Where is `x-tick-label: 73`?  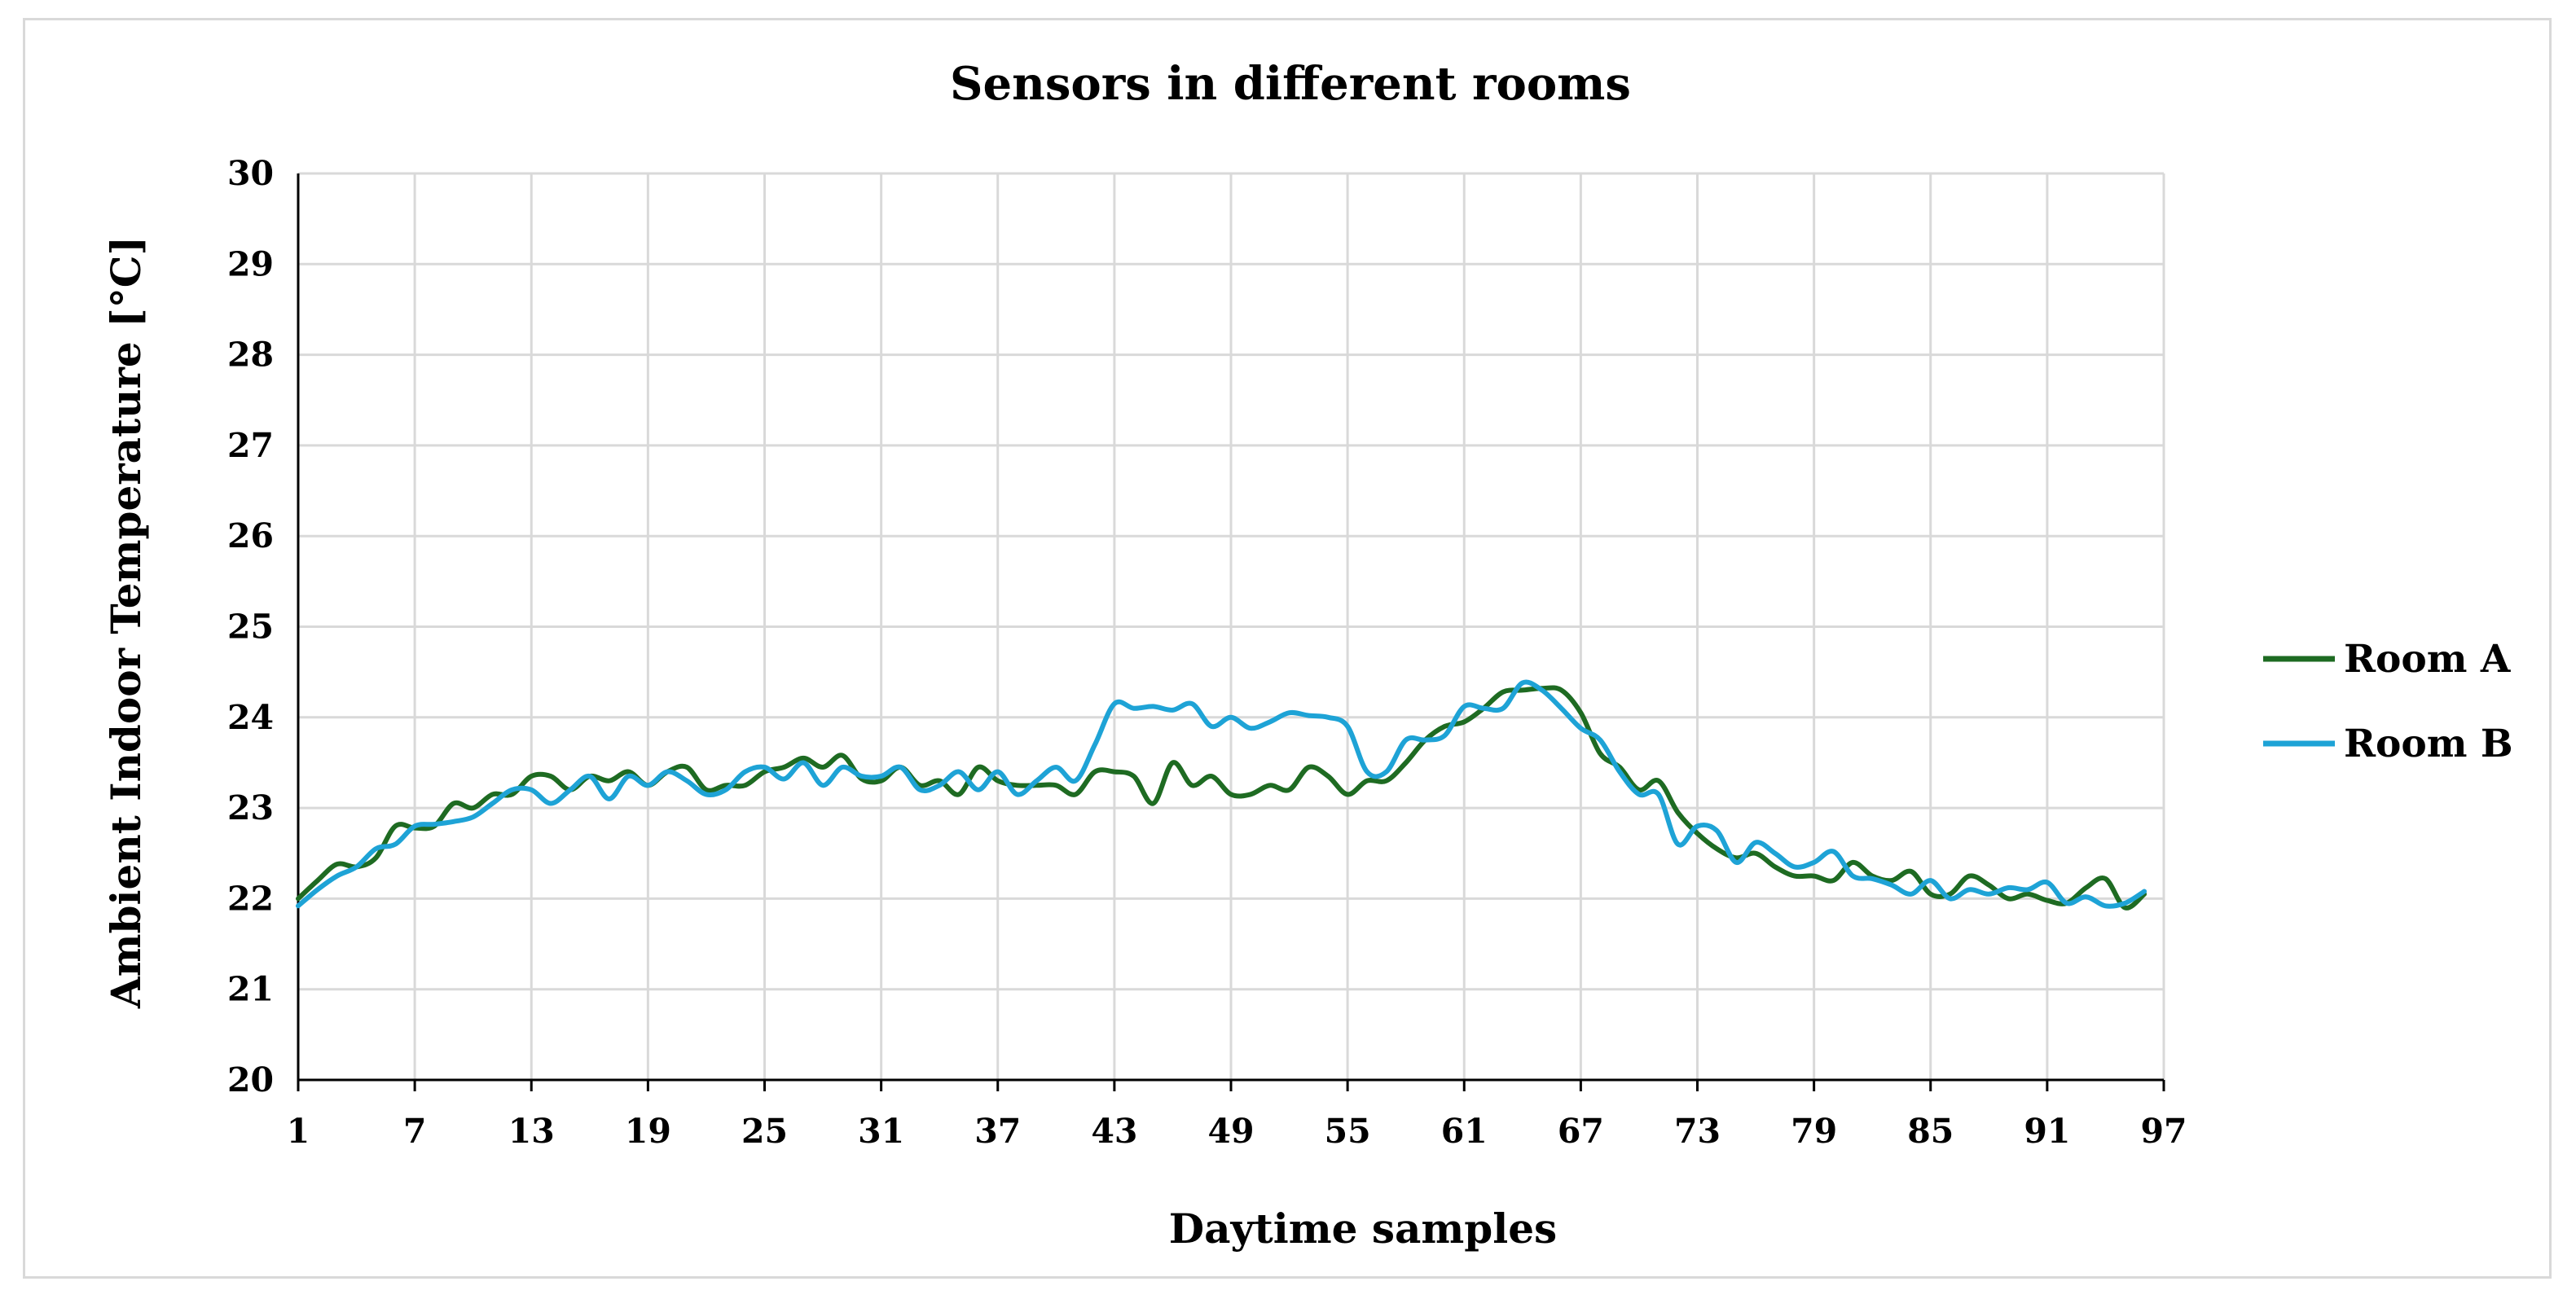 x-tick-label: 73 is located at coordinates (1697, 1132).